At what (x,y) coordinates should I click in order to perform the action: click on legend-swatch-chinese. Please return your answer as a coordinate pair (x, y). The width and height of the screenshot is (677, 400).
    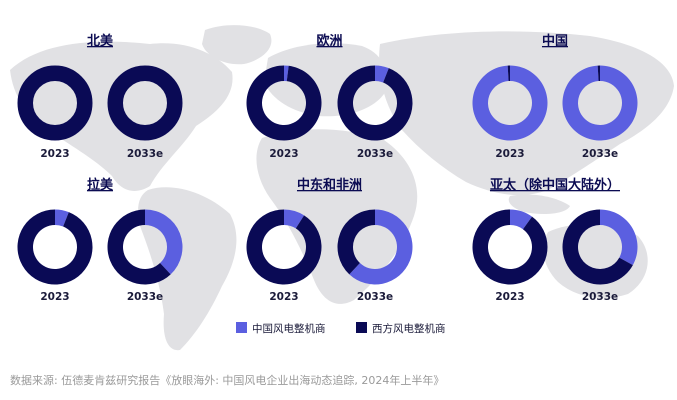
    Looking at the image, I should click on (241, 327).